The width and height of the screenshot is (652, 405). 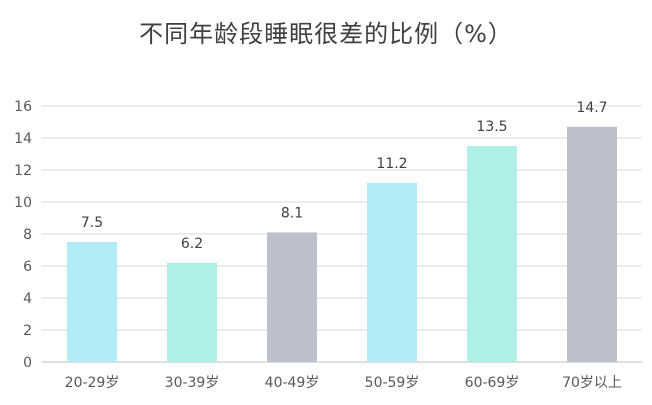 I want to click on value-label-5: 13.5, so click(x=491, y=127).